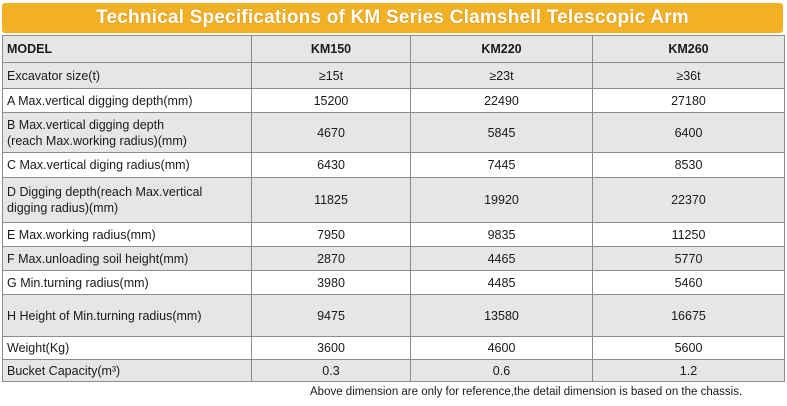 This screenshot has height=406, width=787. Describe the element at coordinates (501, 282) in the screenshot. I see `row-value: 4485` at that location.